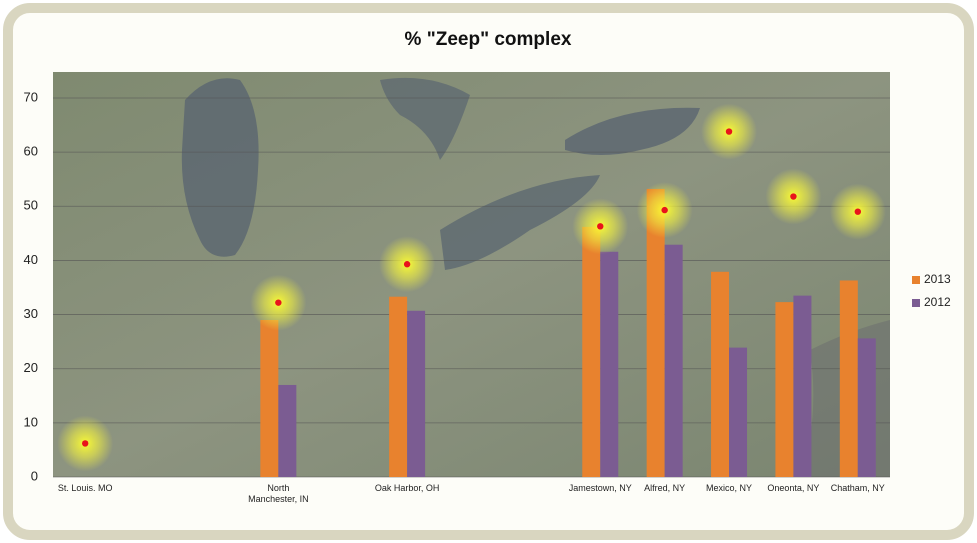 Image resolution: width=977 pixels, height=543 pixels. Describe the element at coordinates (793, 488) in the screenshot. I see `x-tick-label: Oneonta, NY` at that location.